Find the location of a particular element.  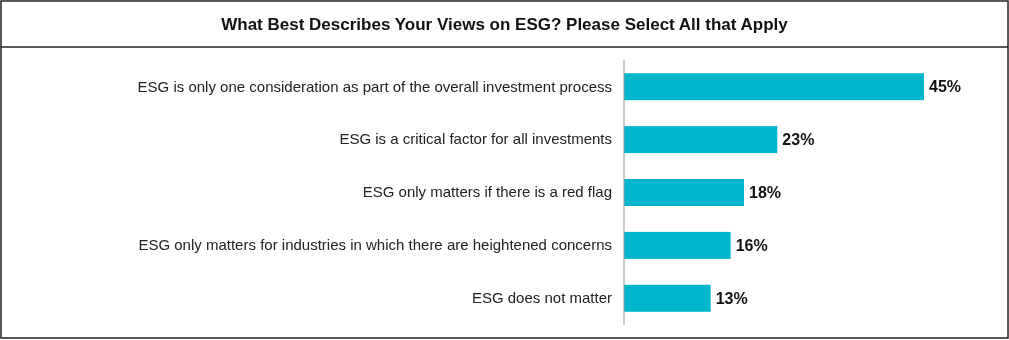

data-label: 18% is located at coordinates (765, 193).